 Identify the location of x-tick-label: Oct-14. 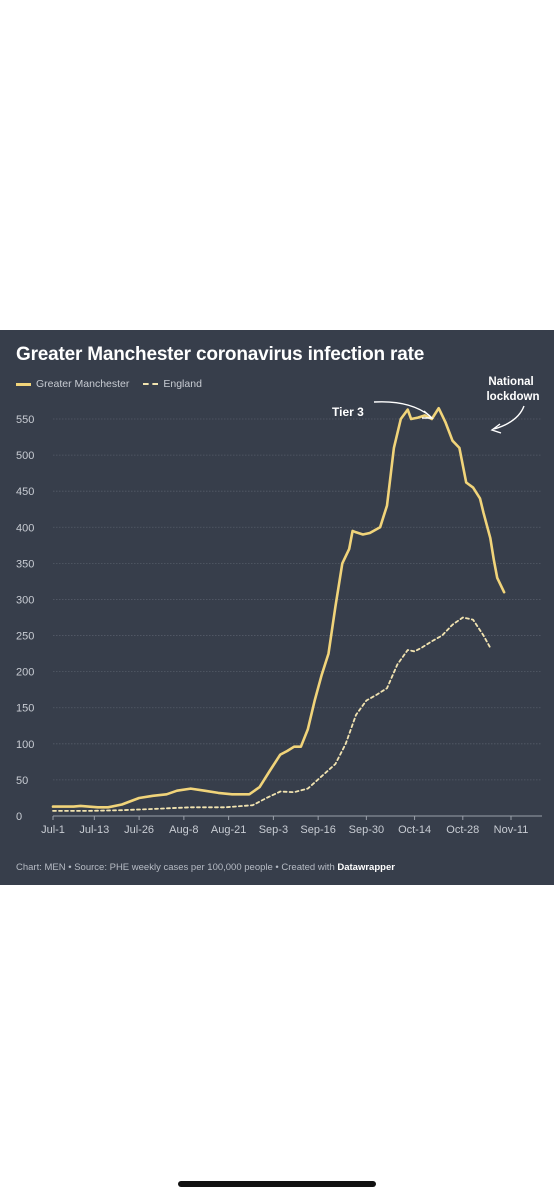
(414, 830).